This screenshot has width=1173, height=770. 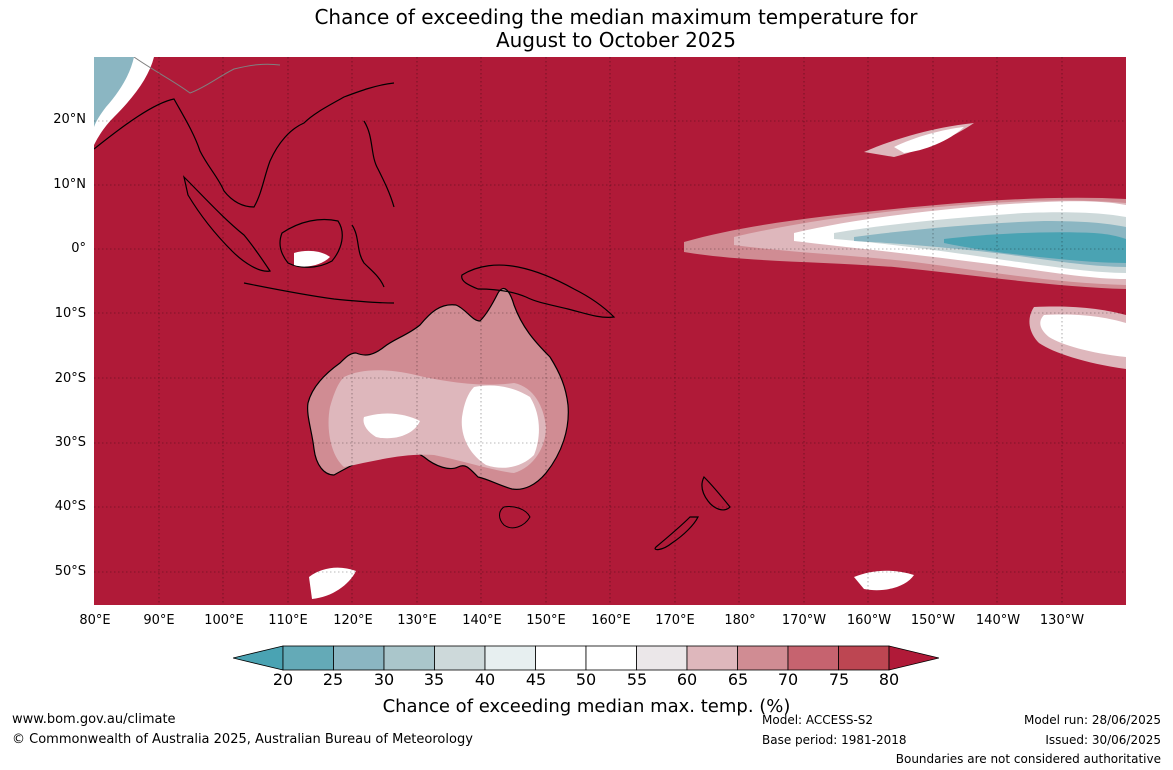 What do you see at coordinates (839, 679) in the screenshot?
I see `colorbar-tick-label: 75` at bounding box center [839, 679].